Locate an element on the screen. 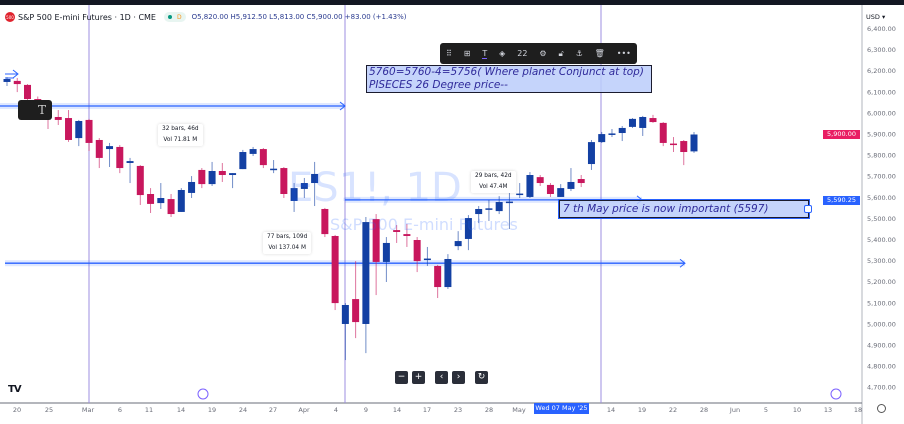  line-resize-handle is located at coordinates (808, 209).